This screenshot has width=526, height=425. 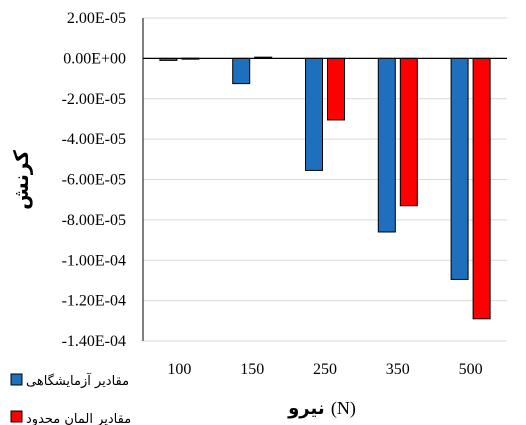 I want to click on x-tick-label: 250, so click(x=325, y=369).